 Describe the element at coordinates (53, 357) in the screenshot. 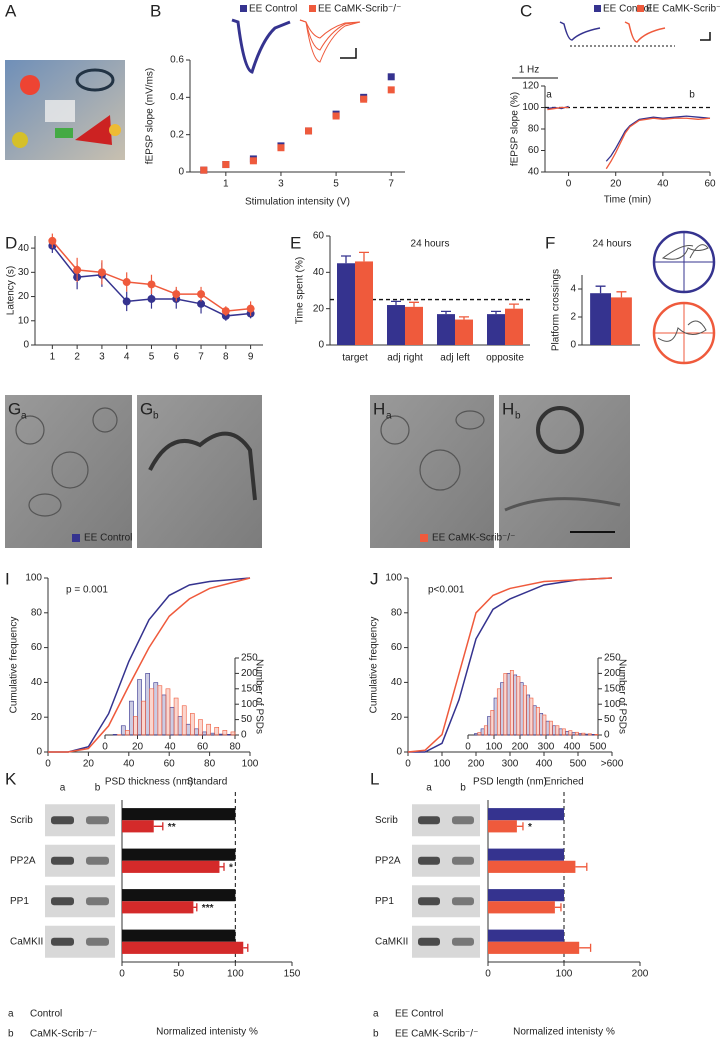

I see `x-tick-label: 1` at that location.